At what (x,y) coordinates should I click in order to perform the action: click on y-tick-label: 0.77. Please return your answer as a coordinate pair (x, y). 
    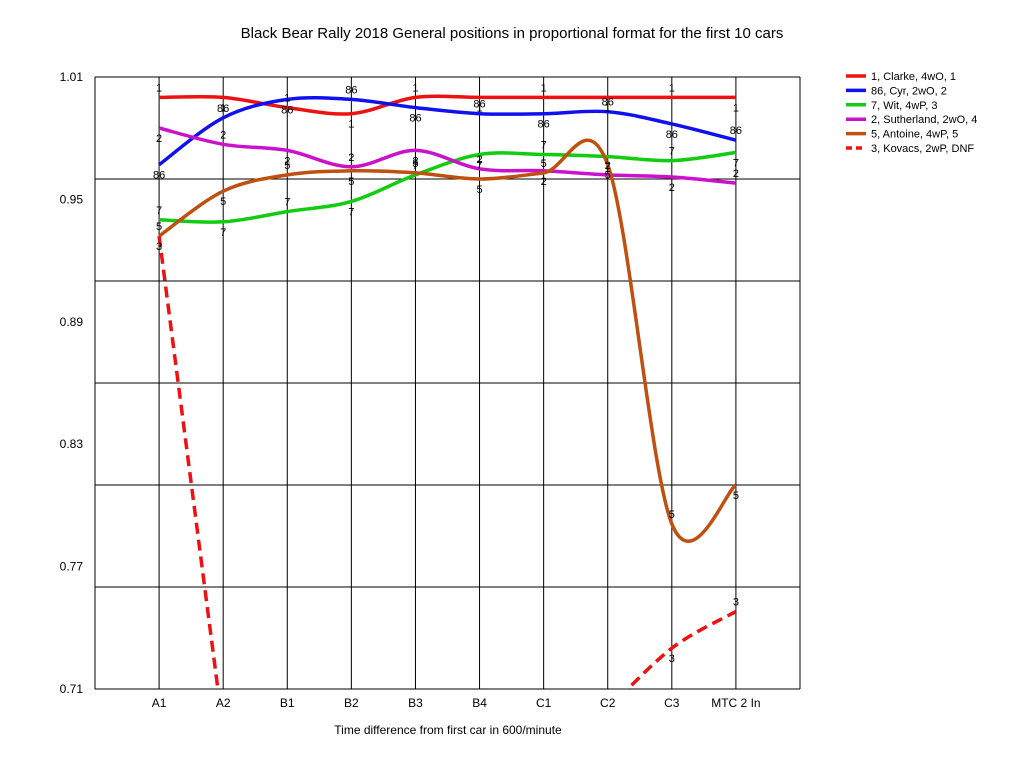
    Looking at the image, I should click on (72, 567).